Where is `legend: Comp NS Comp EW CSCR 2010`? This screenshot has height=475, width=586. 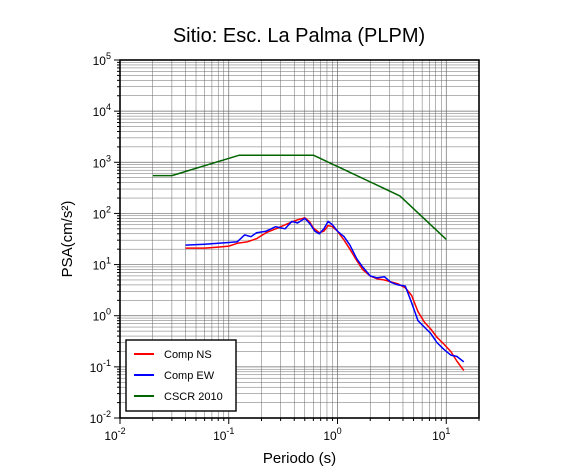
legend: Comp NS Comp EW CSCR 2010 is located at coordinates (181, 375).